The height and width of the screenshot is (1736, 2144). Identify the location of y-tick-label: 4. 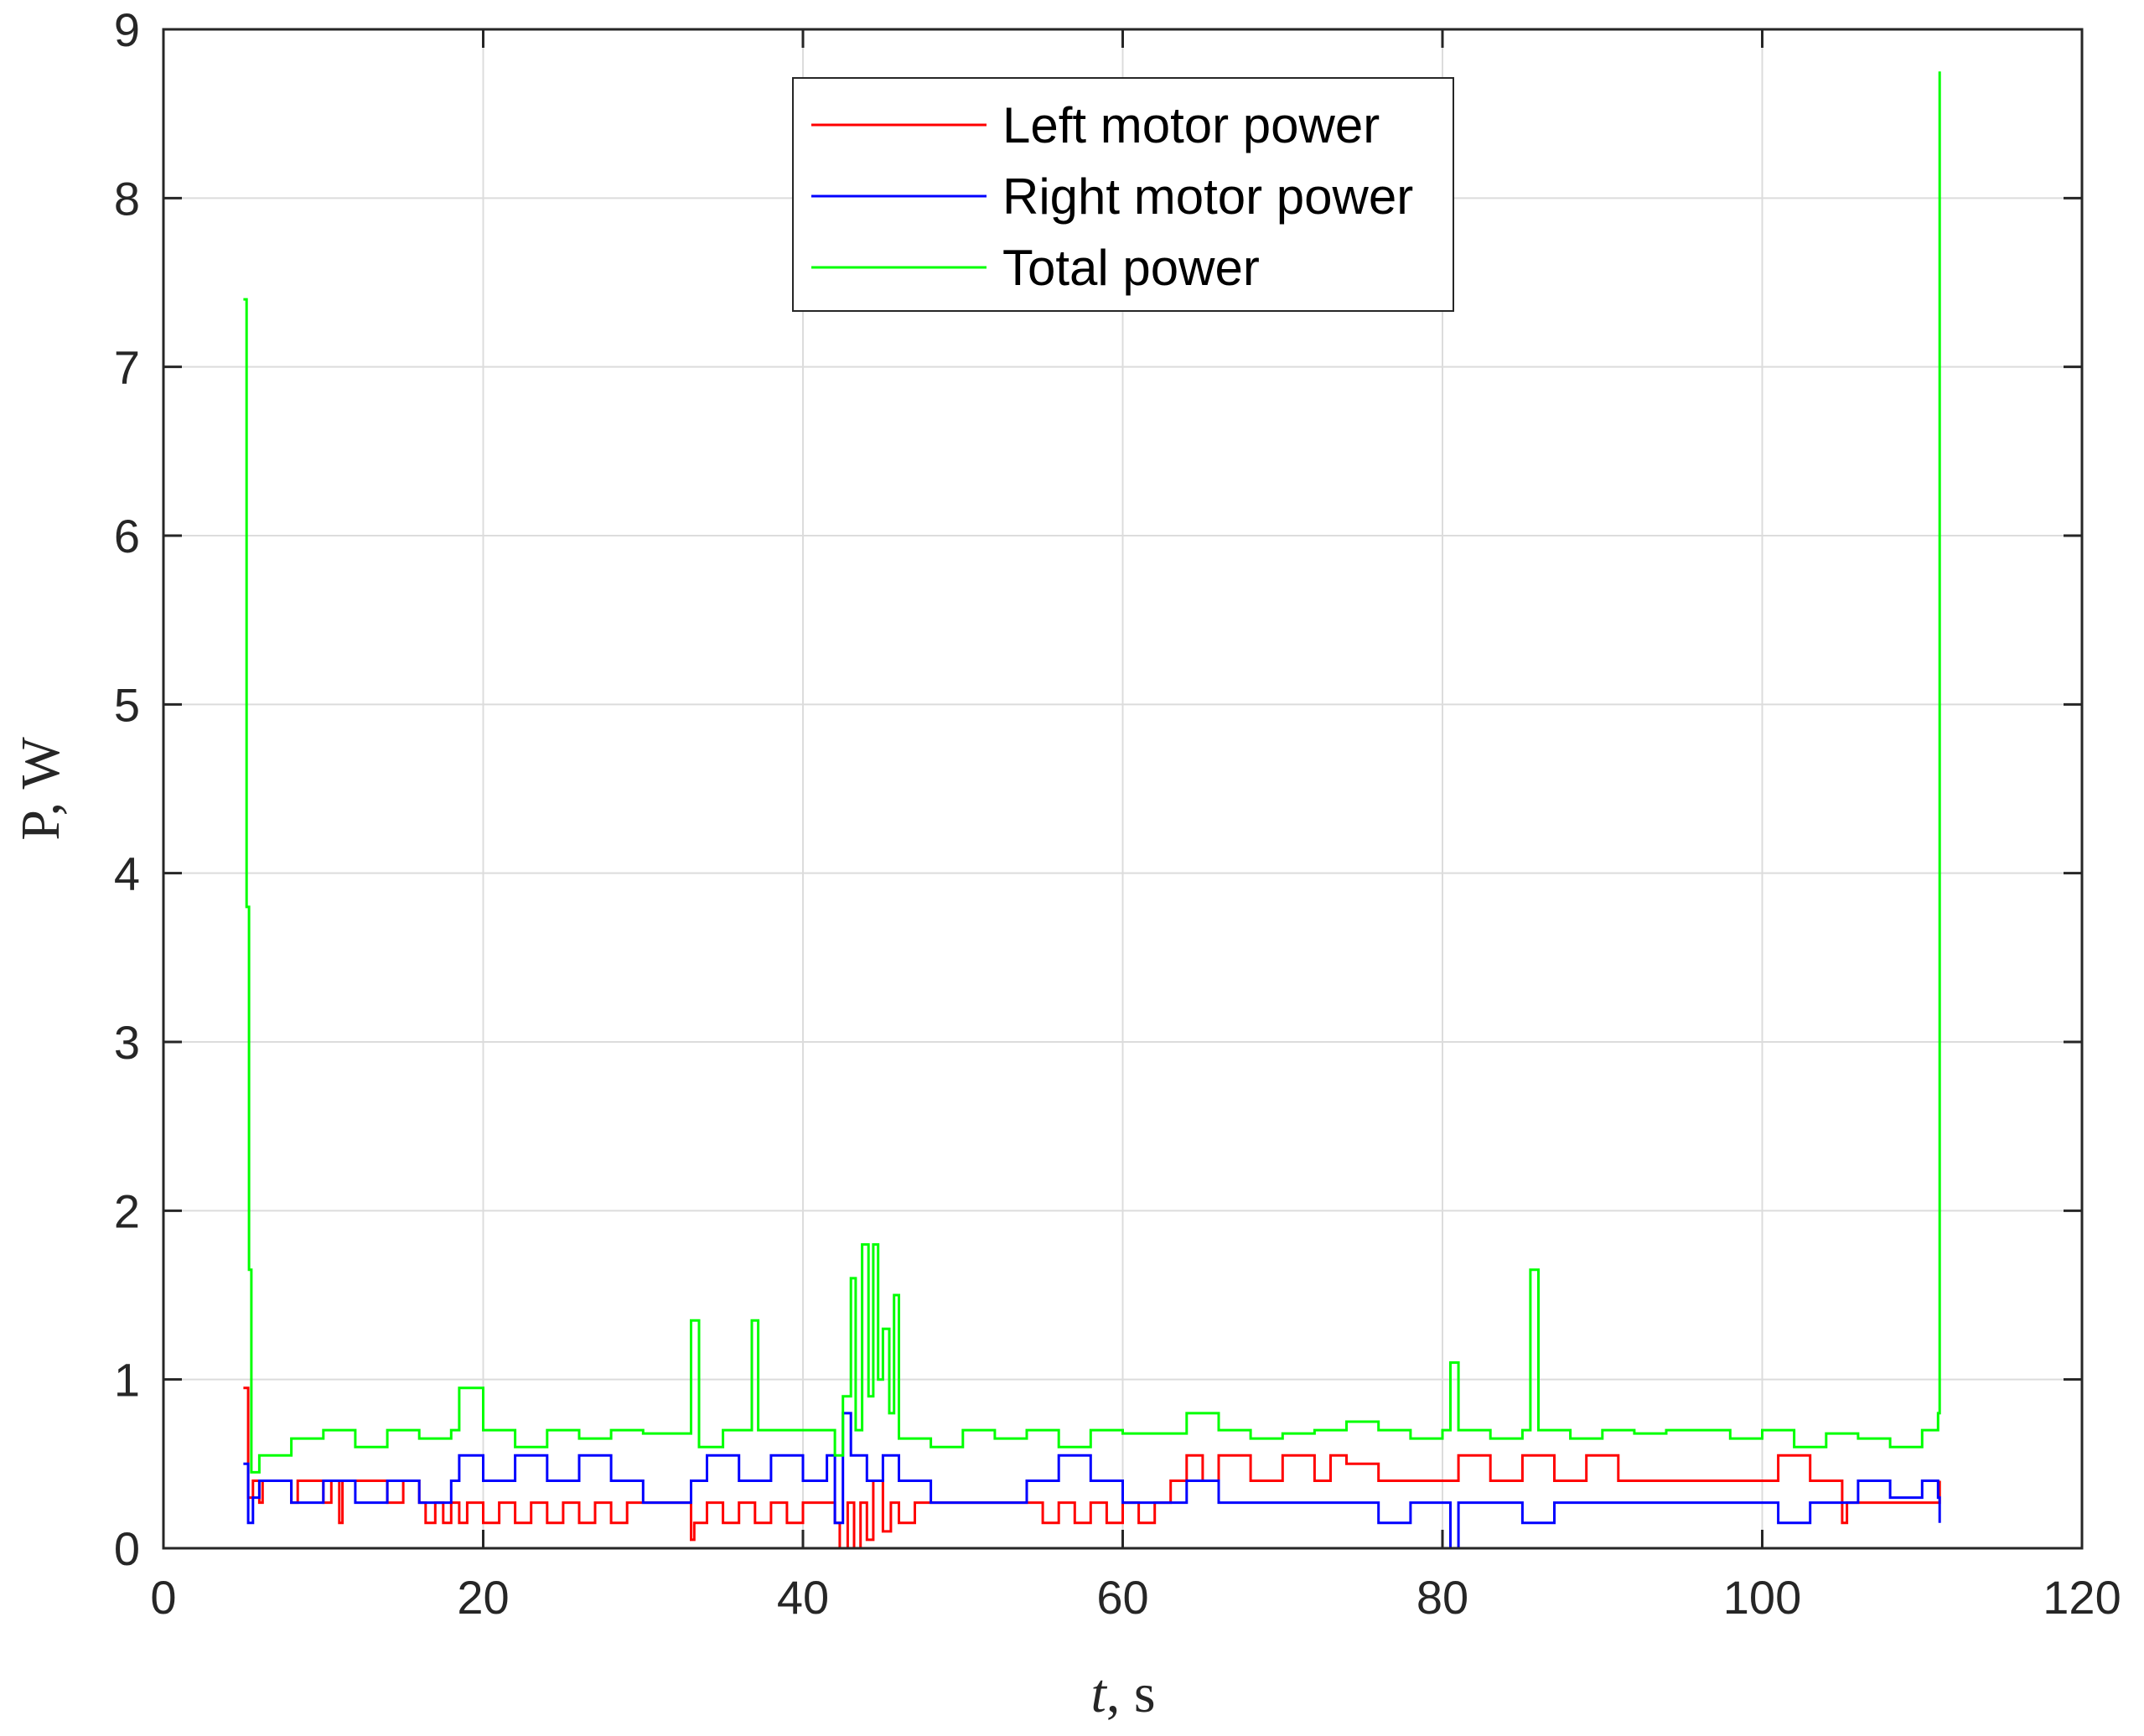
(127, 874).